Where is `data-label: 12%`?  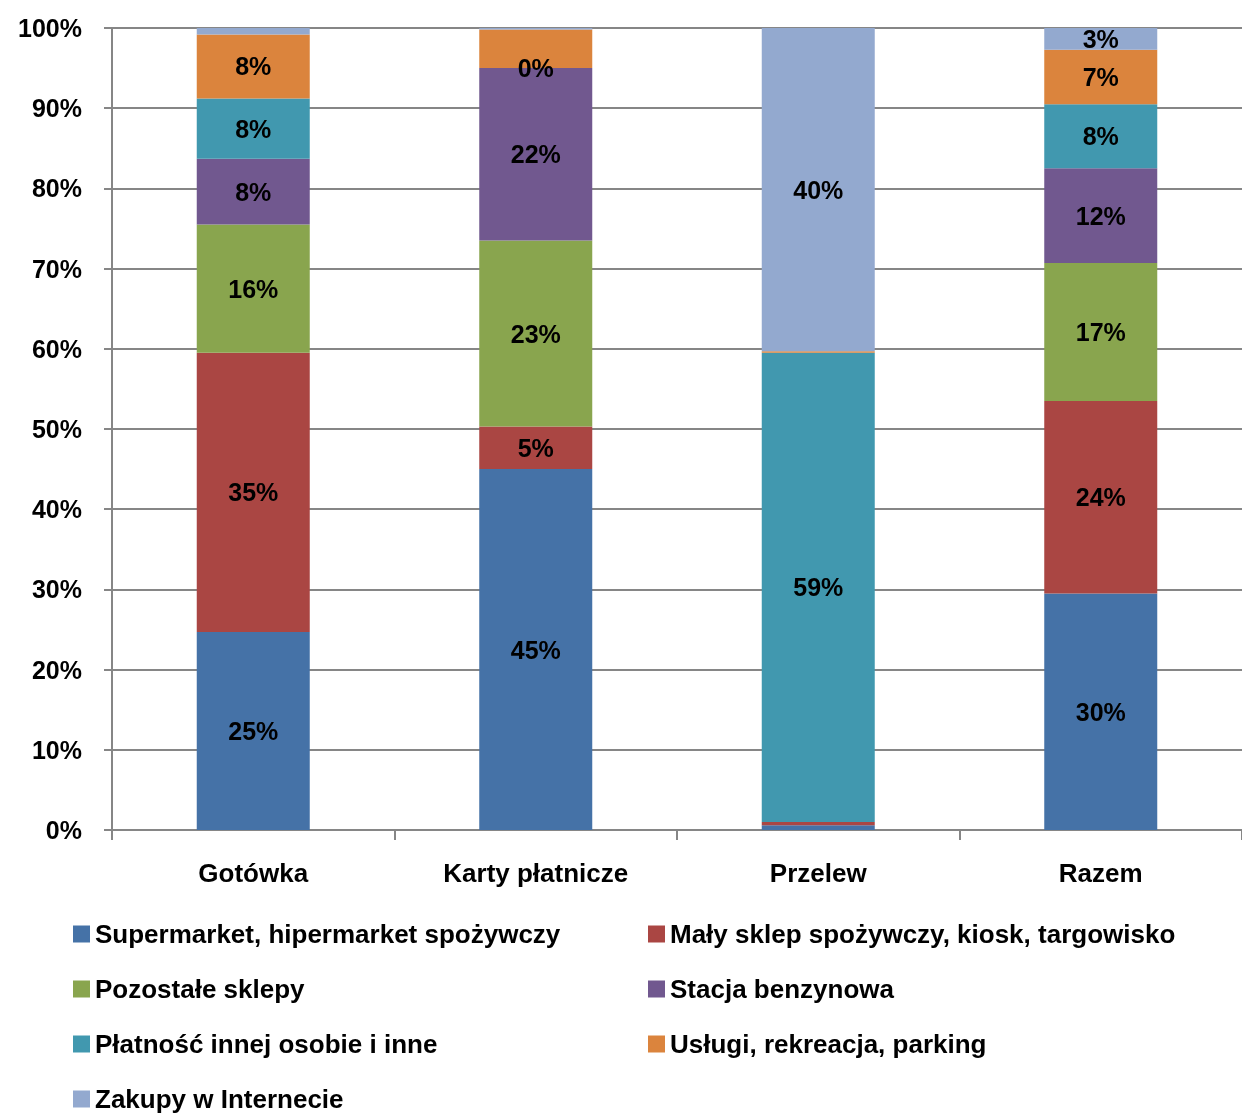
data-label: 12% is located at coordinates (1100, 215).